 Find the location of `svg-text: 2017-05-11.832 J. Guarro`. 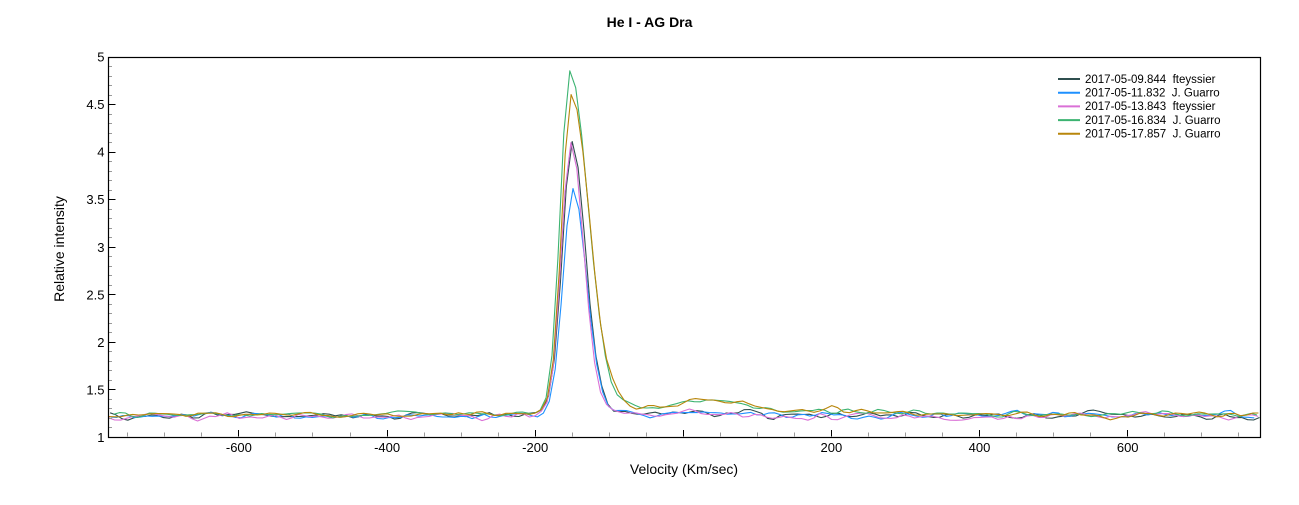

svg-text: 2017-05-11.832 J. Guarro is located at coordinates (1152, 94).